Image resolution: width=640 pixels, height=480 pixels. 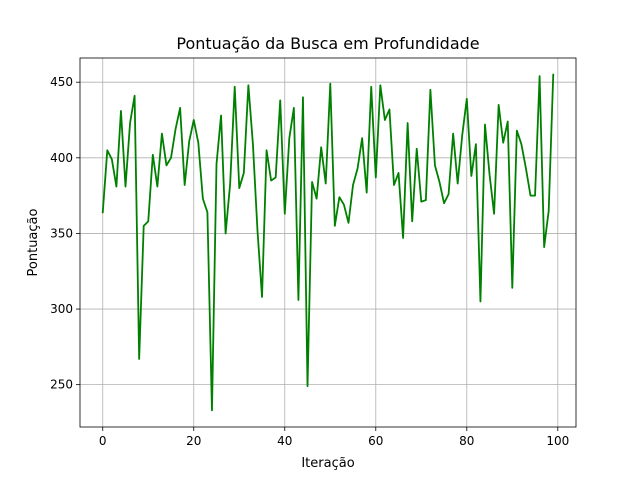 What do you see at coordinates (61, 233) in the screenshot?
I see `y-tick-label: 350` at bounding box center [61, 233].